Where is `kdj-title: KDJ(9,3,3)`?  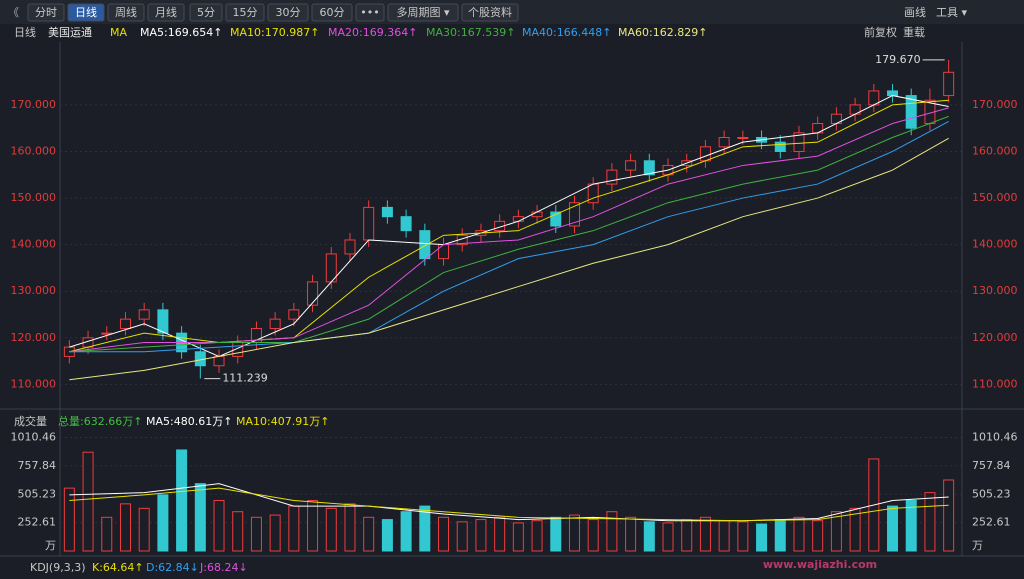 kdj-title: KDJ(9,3,3) is located at coordinates (58, 567).